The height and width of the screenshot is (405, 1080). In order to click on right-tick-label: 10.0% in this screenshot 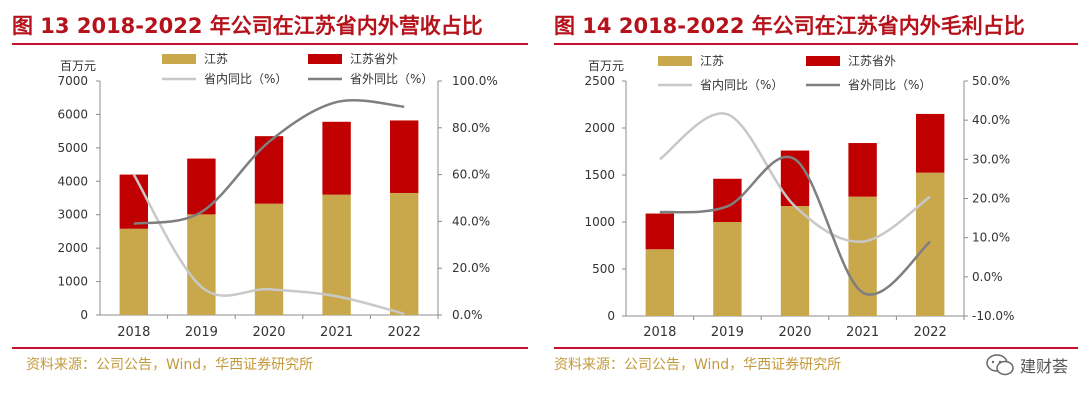, I will do `click(991, 238)`.